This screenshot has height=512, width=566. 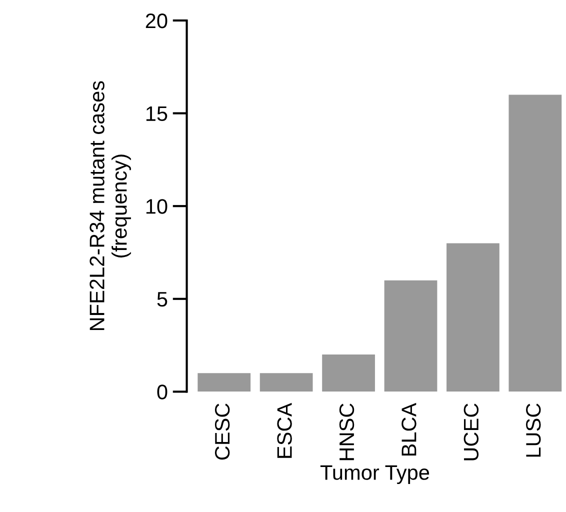 I want to click on y-tick-label: 20, so click(x=157, y=20).